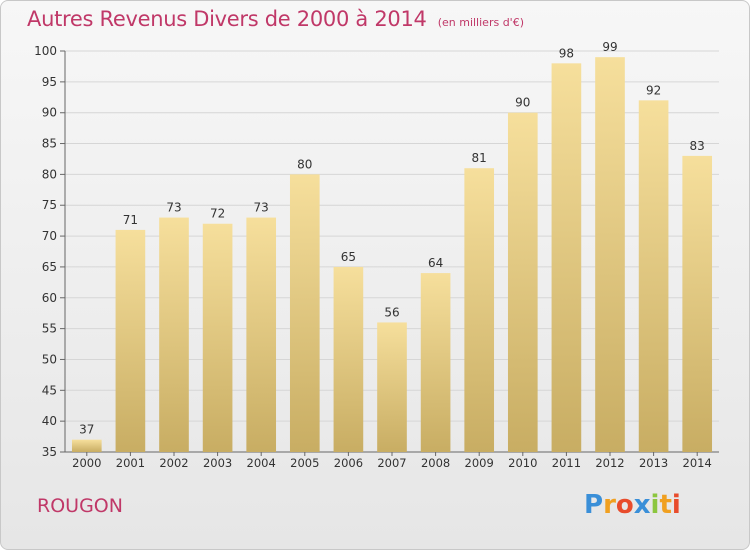  Describe the element at coordinates (86, 463) in the screenshot. I see `x-tick-label: 2000` at that location.